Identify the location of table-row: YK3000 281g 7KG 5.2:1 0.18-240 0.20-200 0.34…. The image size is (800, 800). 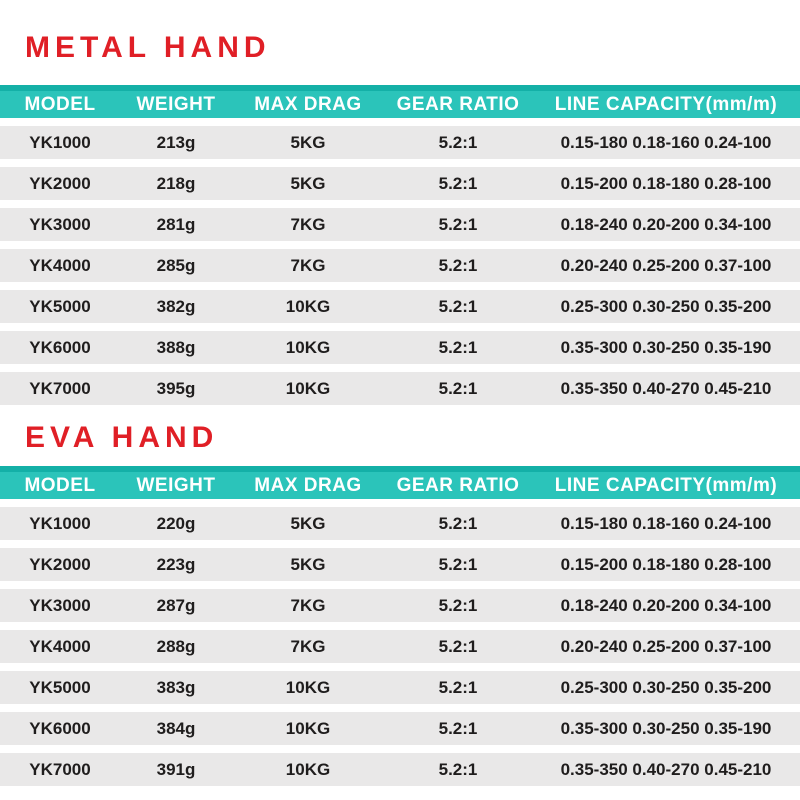
(400, 224).